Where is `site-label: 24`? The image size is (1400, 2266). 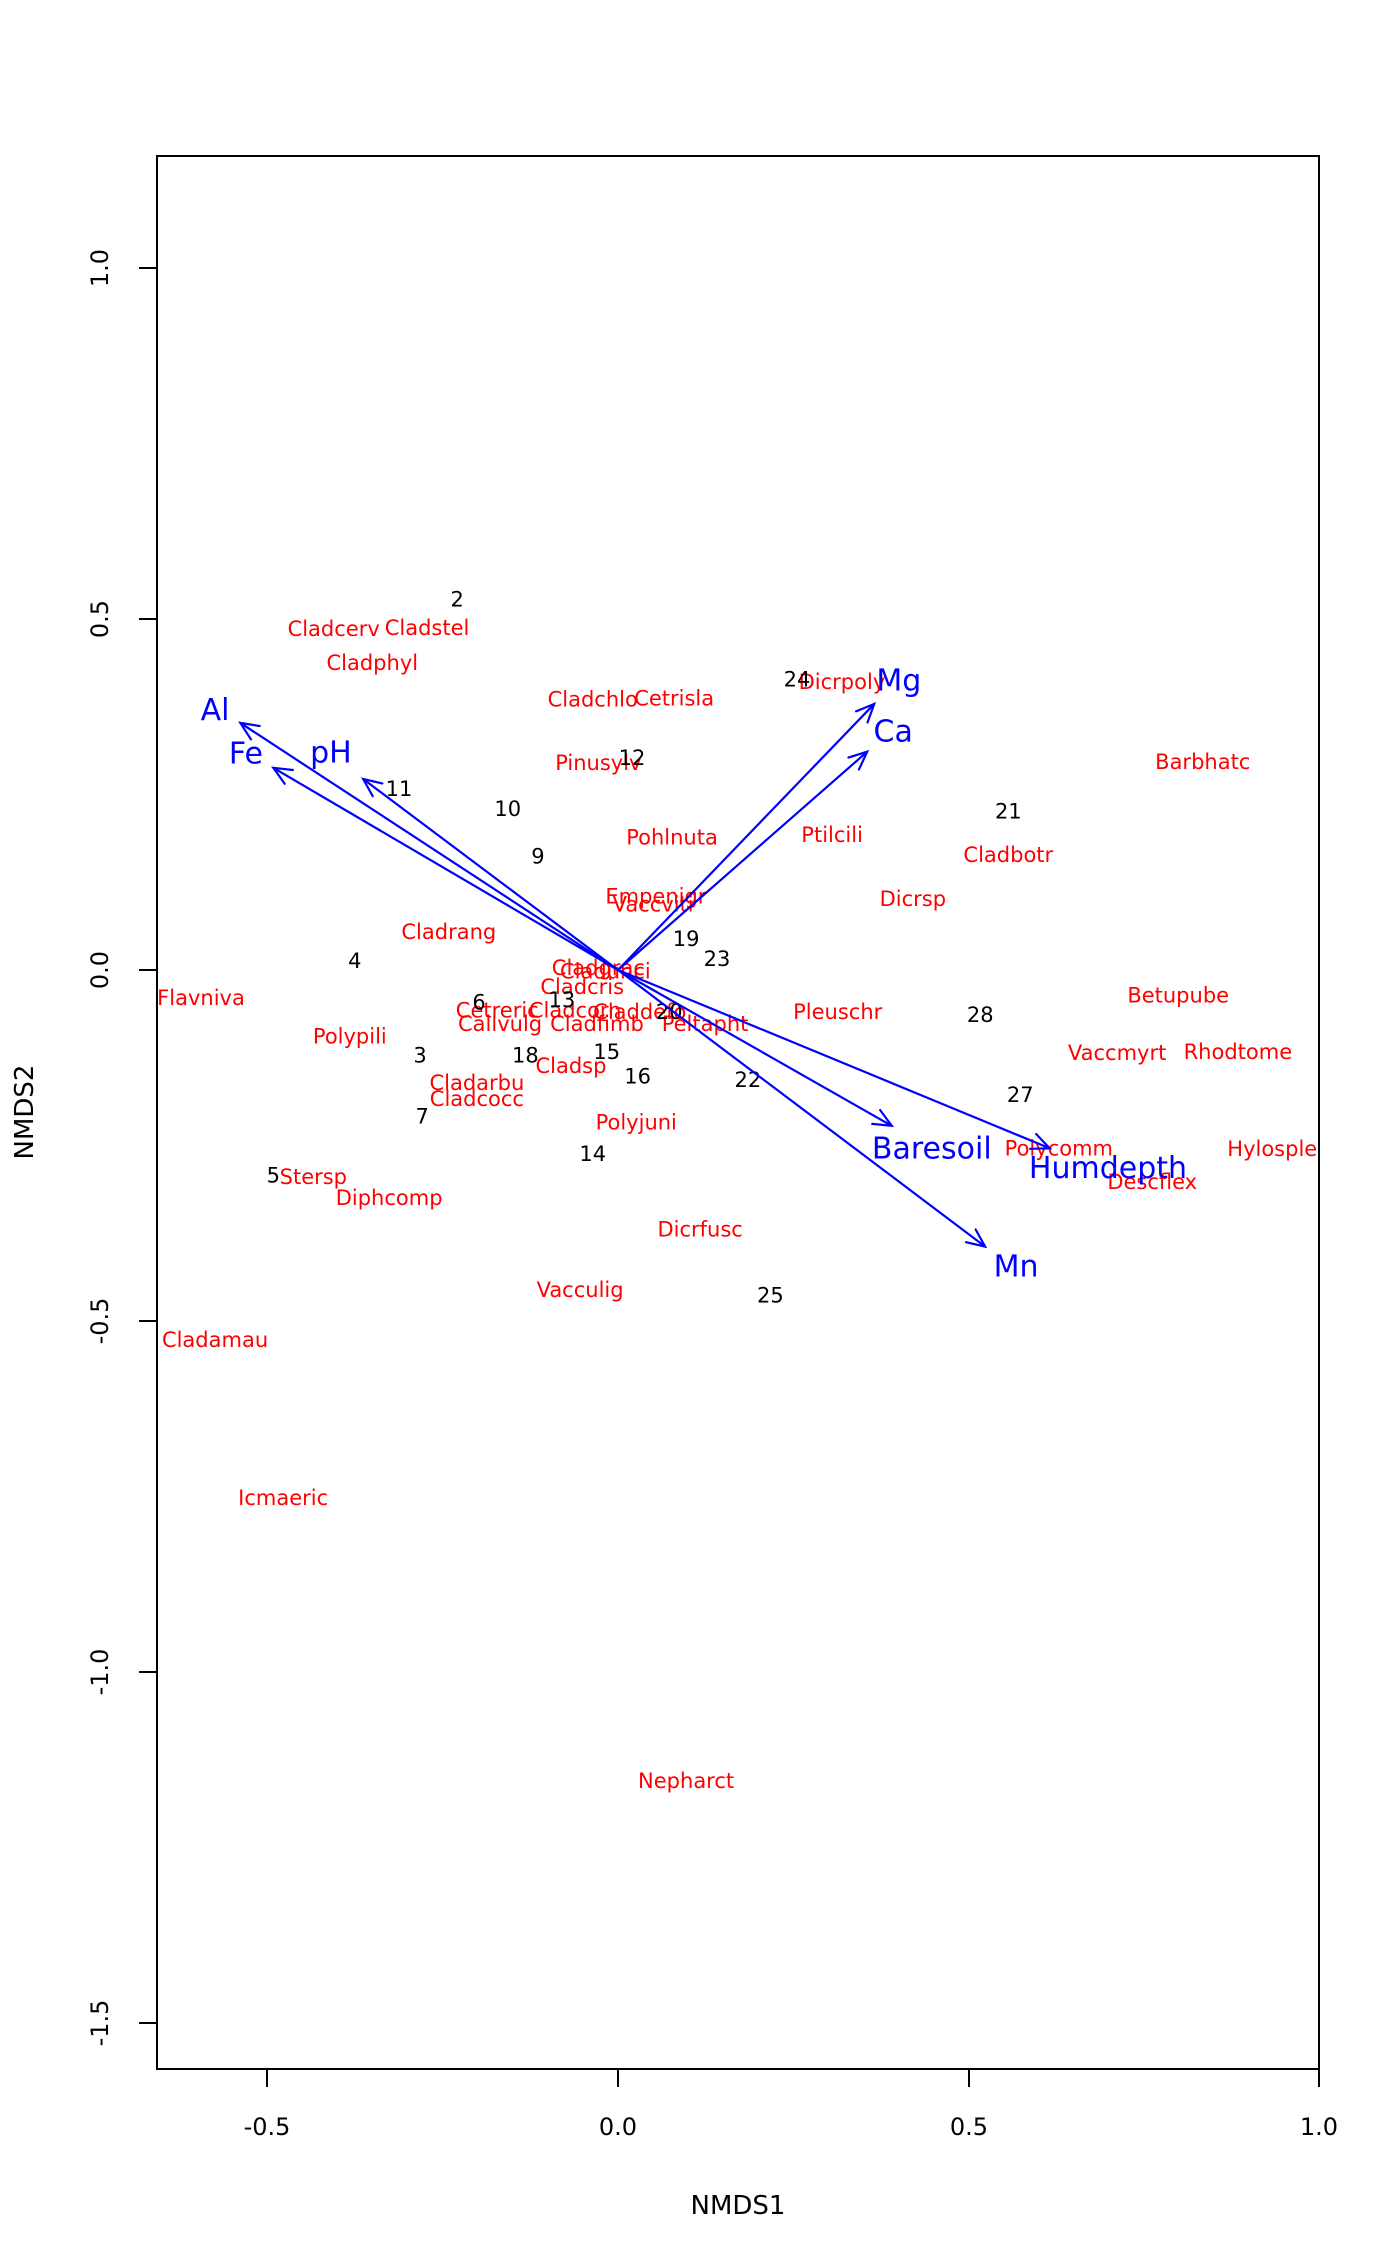
site-label: 24 is located at coordinates (797, 679).